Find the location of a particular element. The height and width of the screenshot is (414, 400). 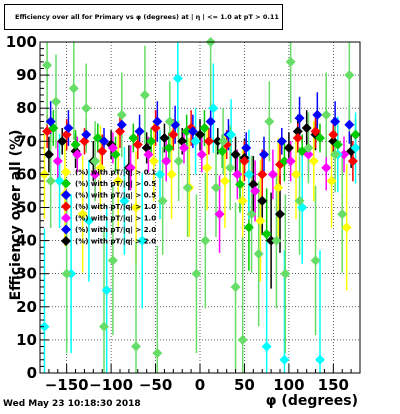

y-tick-label: 20 is located at coordinates (26, 307).